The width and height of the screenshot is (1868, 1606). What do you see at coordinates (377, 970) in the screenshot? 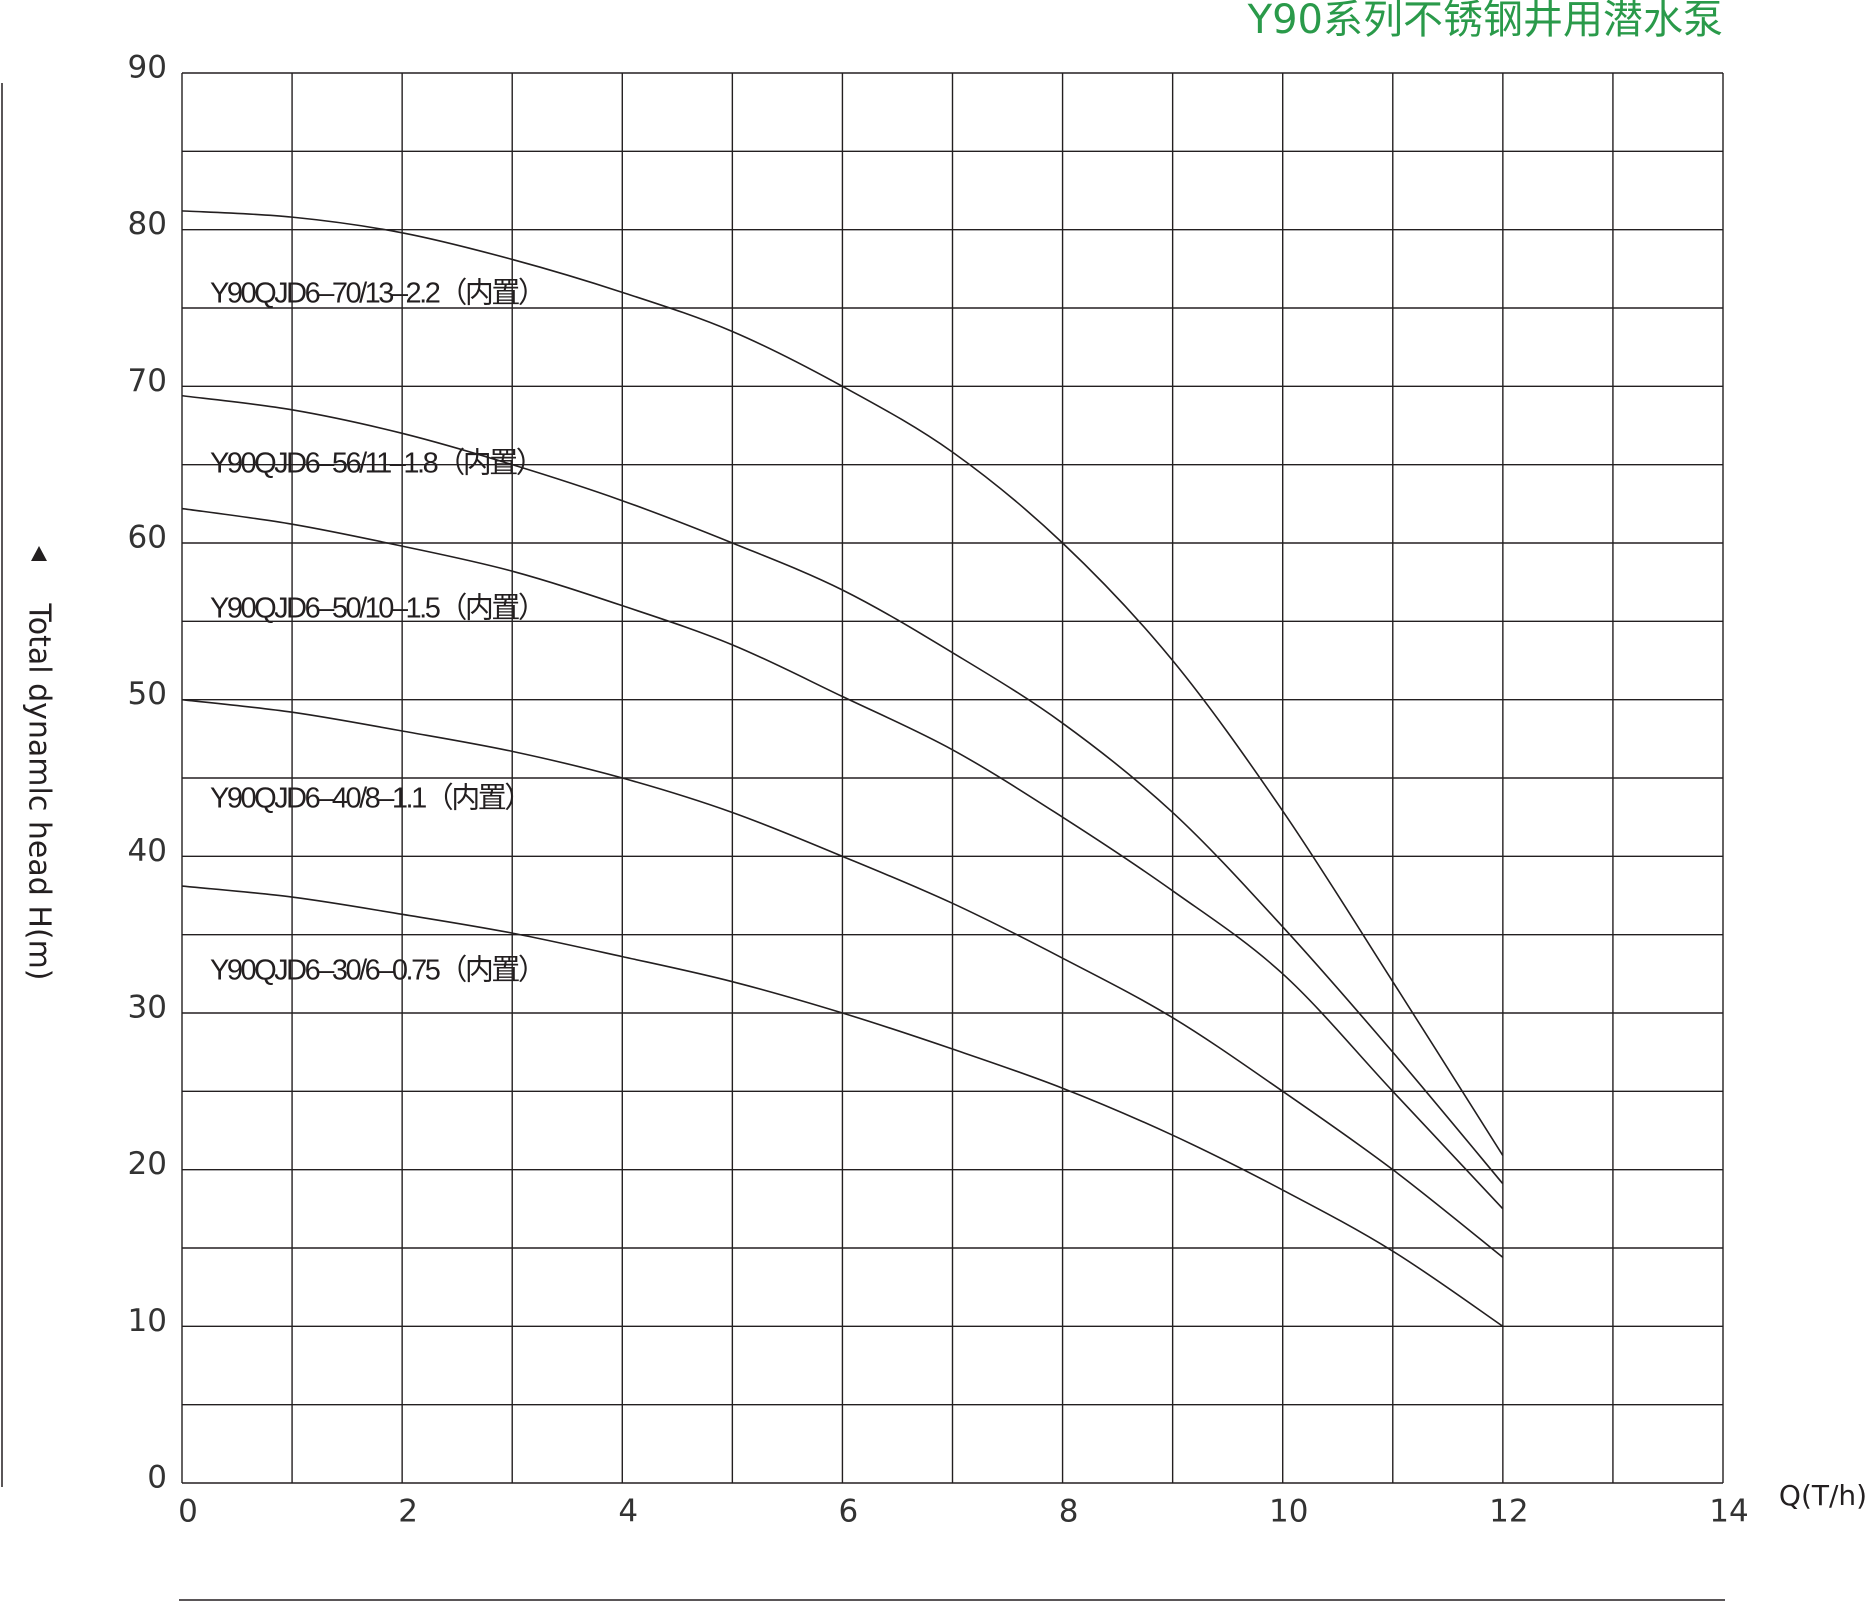
I see `series-label: Y90QJD6–30/6–0.75（内置）` at bounding box center [377, 970].